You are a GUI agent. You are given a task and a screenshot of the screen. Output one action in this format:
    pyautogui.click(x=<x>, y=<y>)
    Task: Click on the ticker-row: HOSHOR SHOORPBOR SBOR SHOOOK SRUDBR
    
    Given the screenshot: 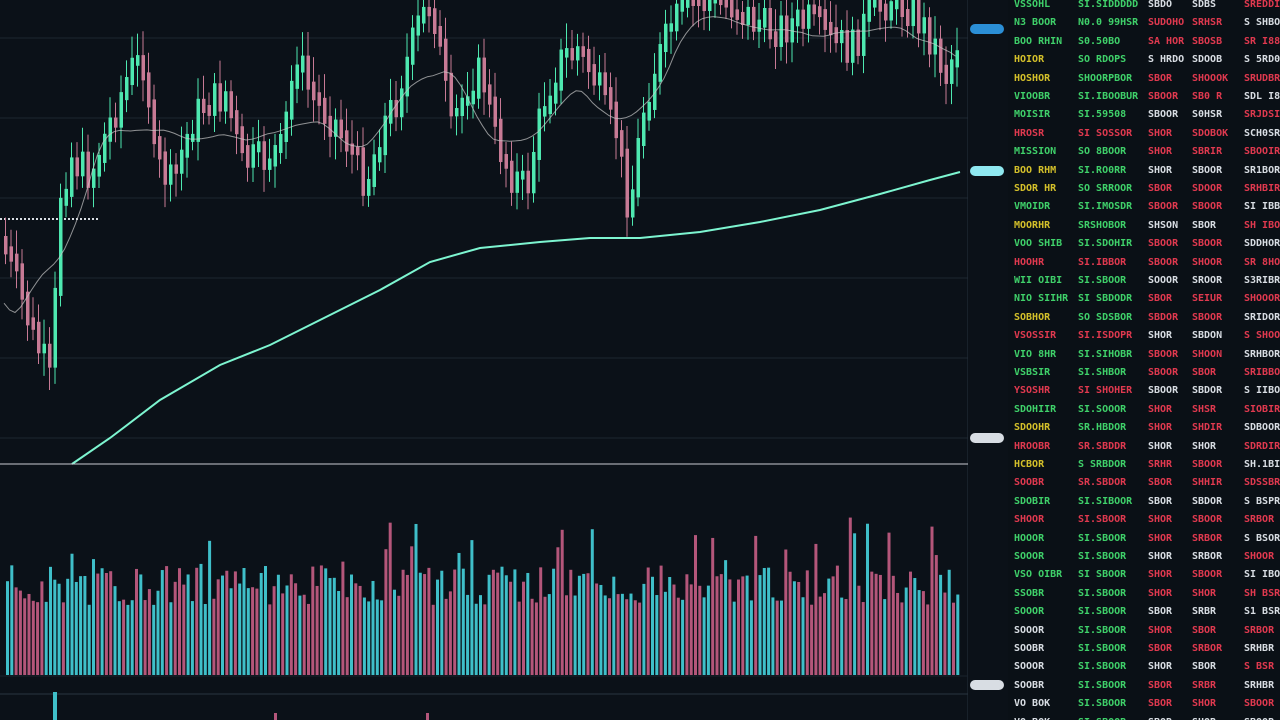 What is the action you would take?
    pyautogui.click(x=1144, y=82)
    